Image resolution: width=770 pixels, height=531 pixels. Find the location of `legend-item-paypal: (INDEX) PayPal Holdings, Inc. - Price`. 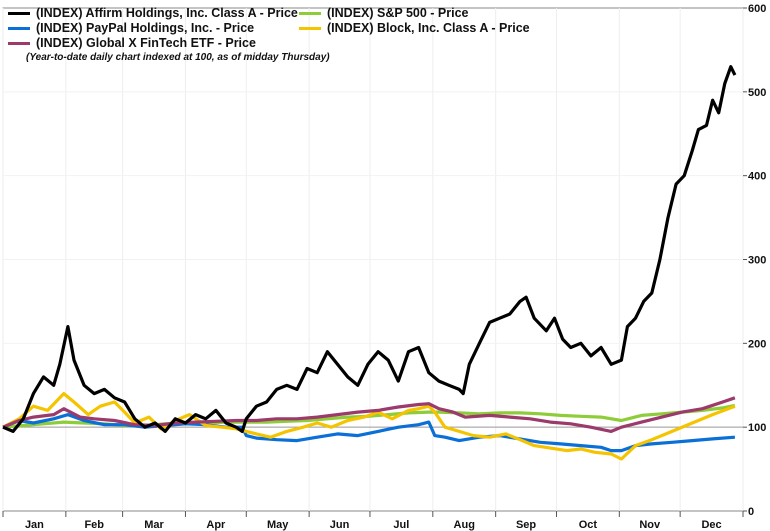

legend-item-paypal: (INDEX) PayPal Holdings, Inc. - Price is located at coordinates (131, 28).